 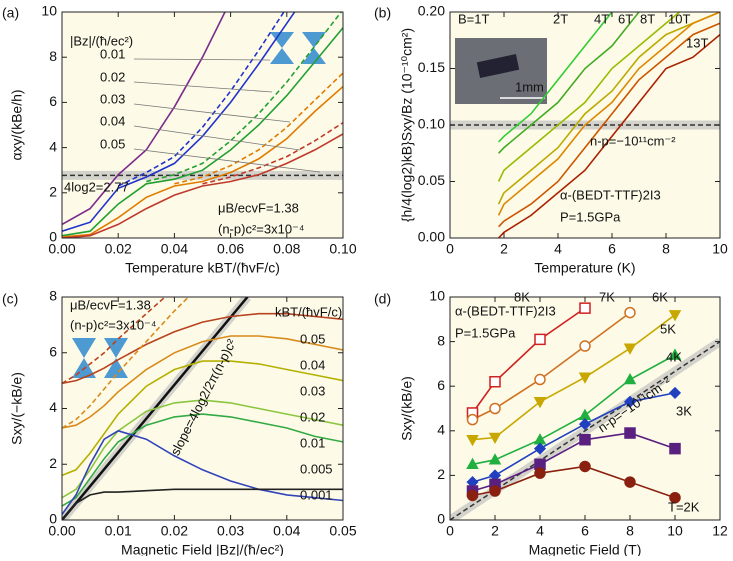 What do you see at coordinates (540, 531) in the screenshot?
I see `x-tick-label: 4` at bounding box center [540, 531].